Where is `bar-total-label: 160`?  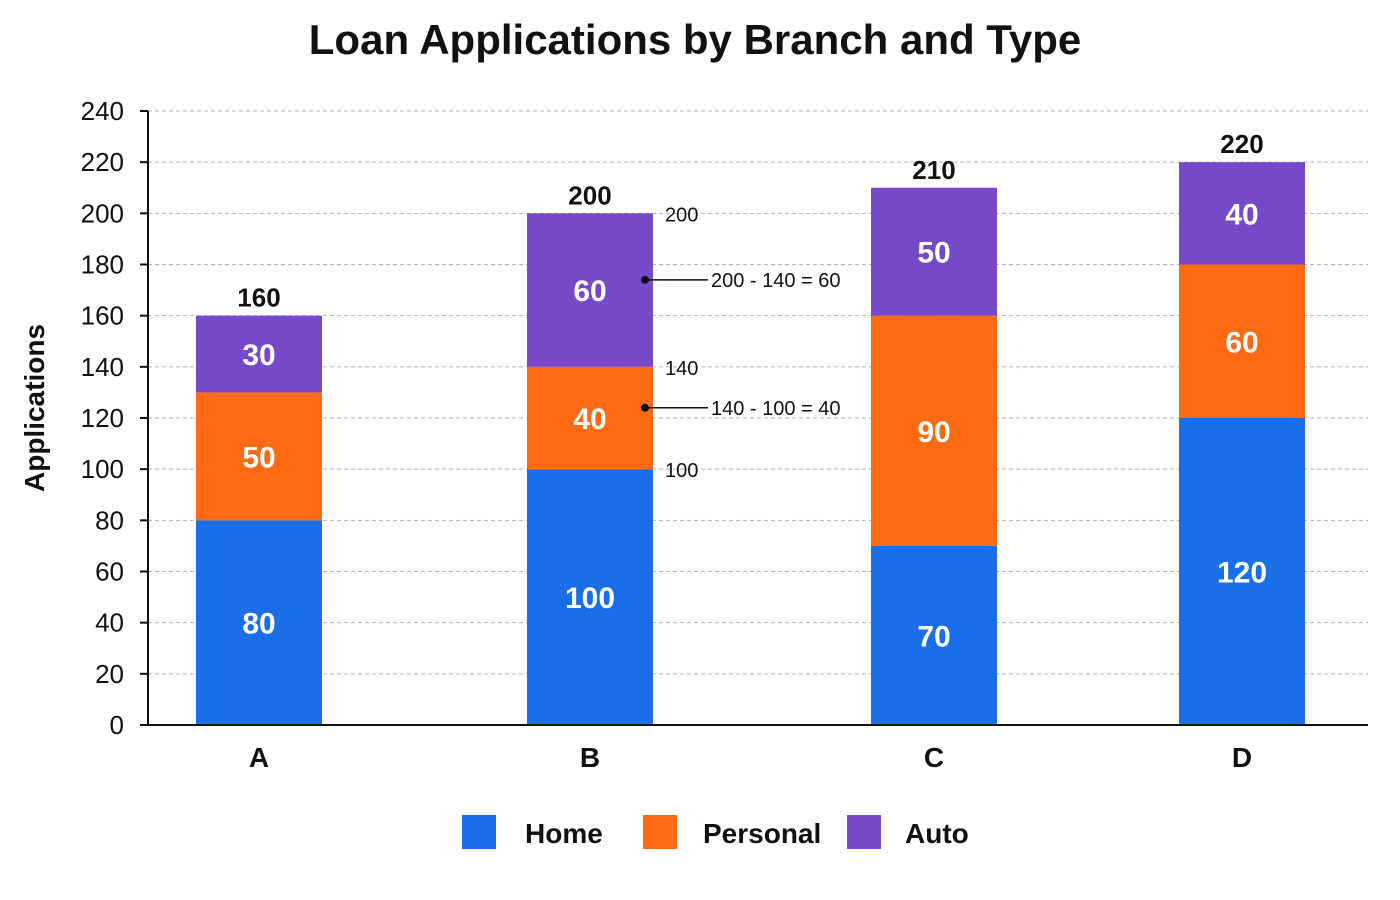
bar-total-label: 160 is located at coordinates (258, 298).